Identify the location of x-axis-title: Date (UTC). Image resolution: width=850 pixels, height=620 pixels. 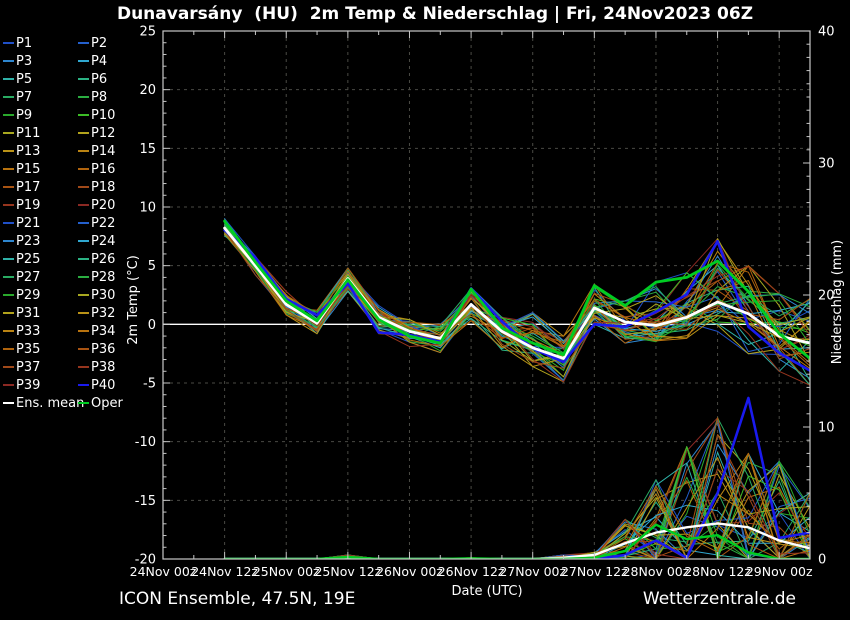
(487, 591).